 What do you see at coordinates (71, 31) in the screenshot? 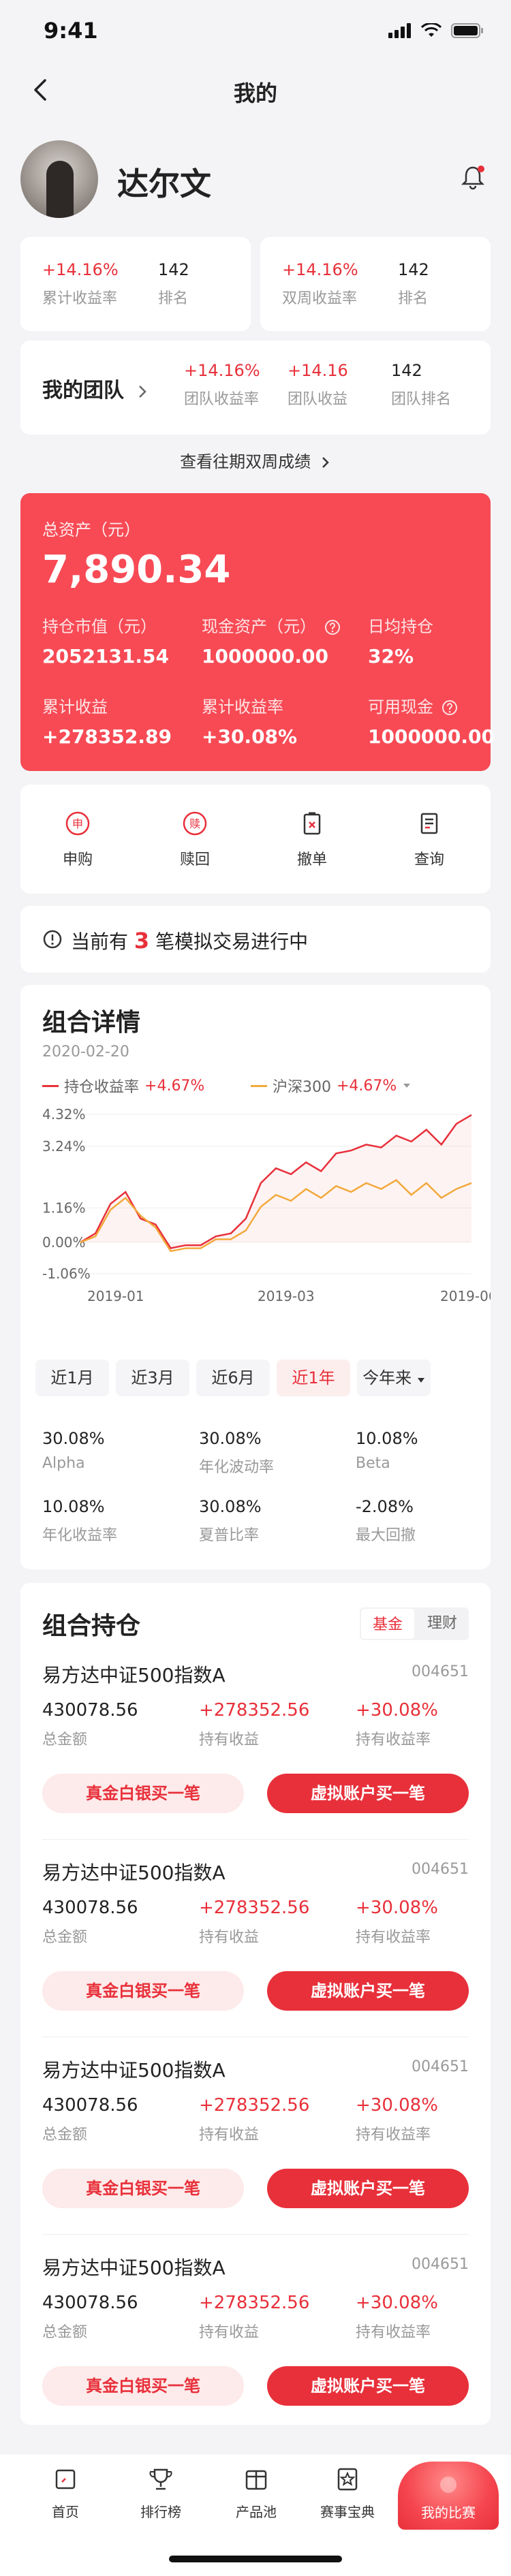
I see `status-time: 9:41` at bounding box center [71, 31].